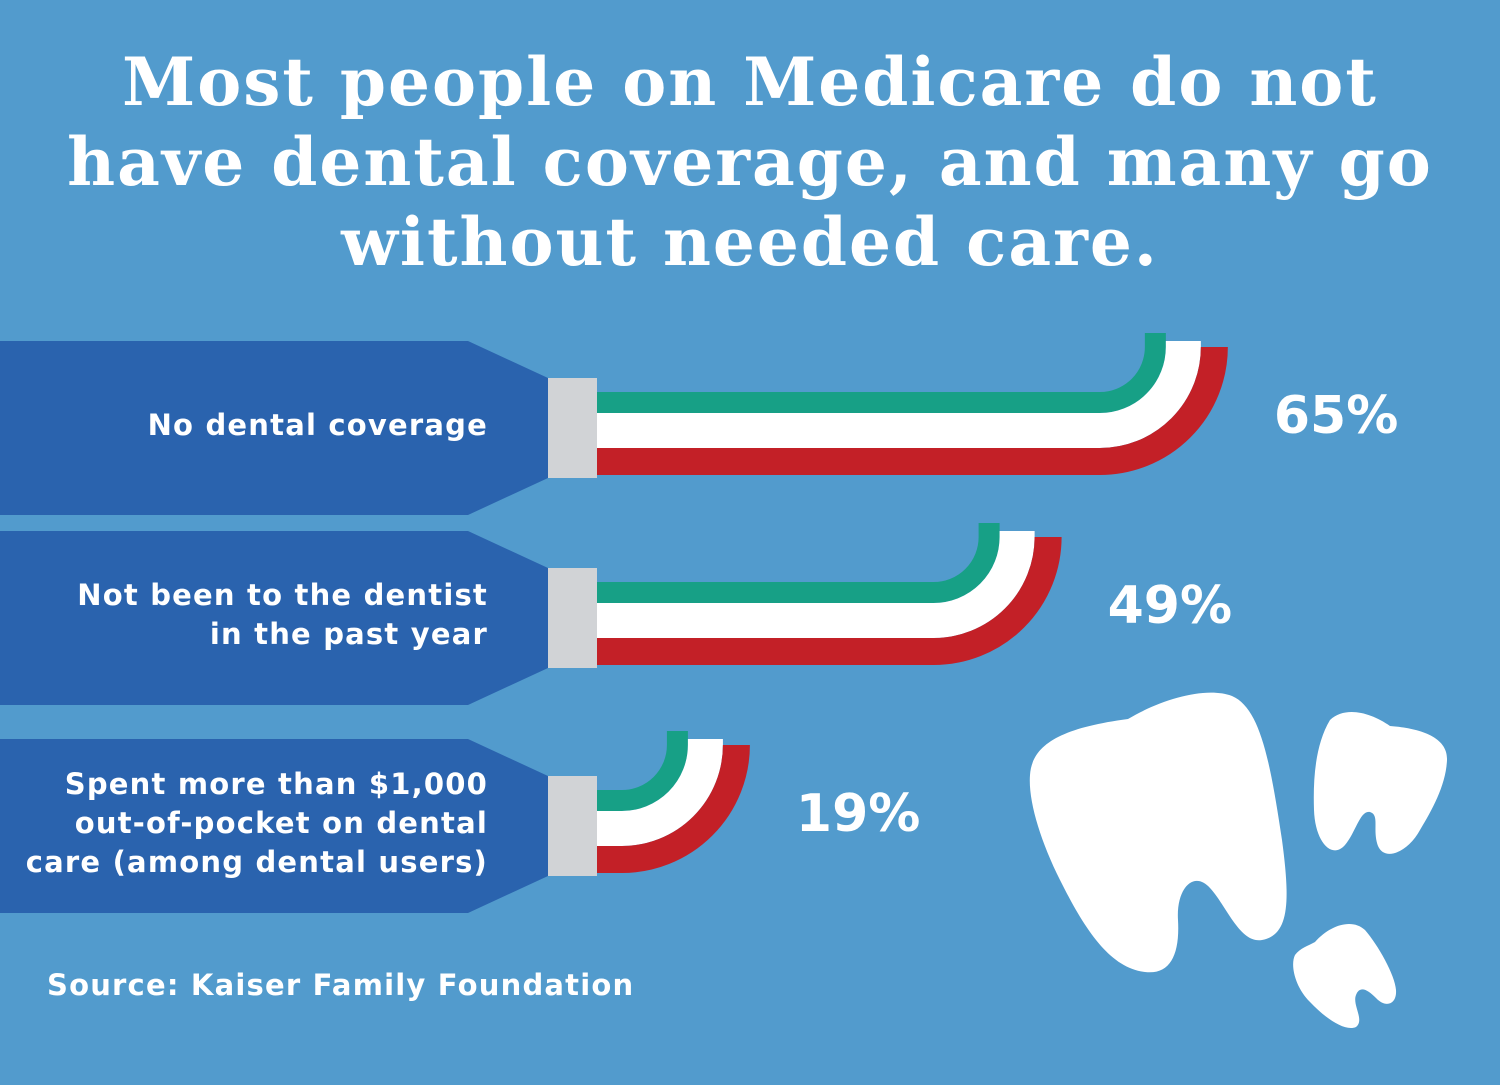  I want to click on title-line: Most people on Medicare do not, so click(750, 82).